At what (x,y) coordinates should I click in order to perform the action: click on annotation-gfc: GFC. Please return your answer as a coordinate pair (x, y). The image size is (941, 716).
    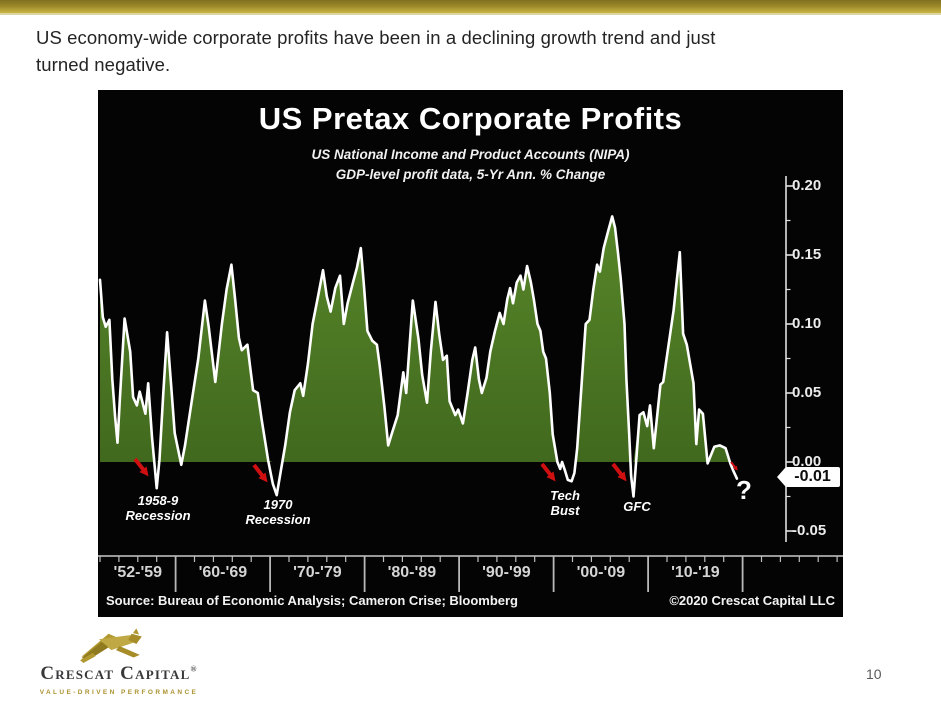
    Looking at the image, I should click on (636, 506).